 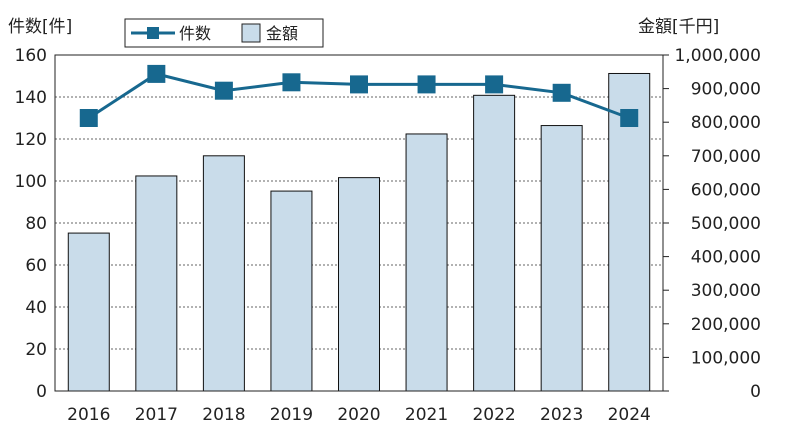 What do you see at coordinates (282, 33) in the screenshot?
I see `legend-label-amount: 金額` at bounding box center [282, 33].